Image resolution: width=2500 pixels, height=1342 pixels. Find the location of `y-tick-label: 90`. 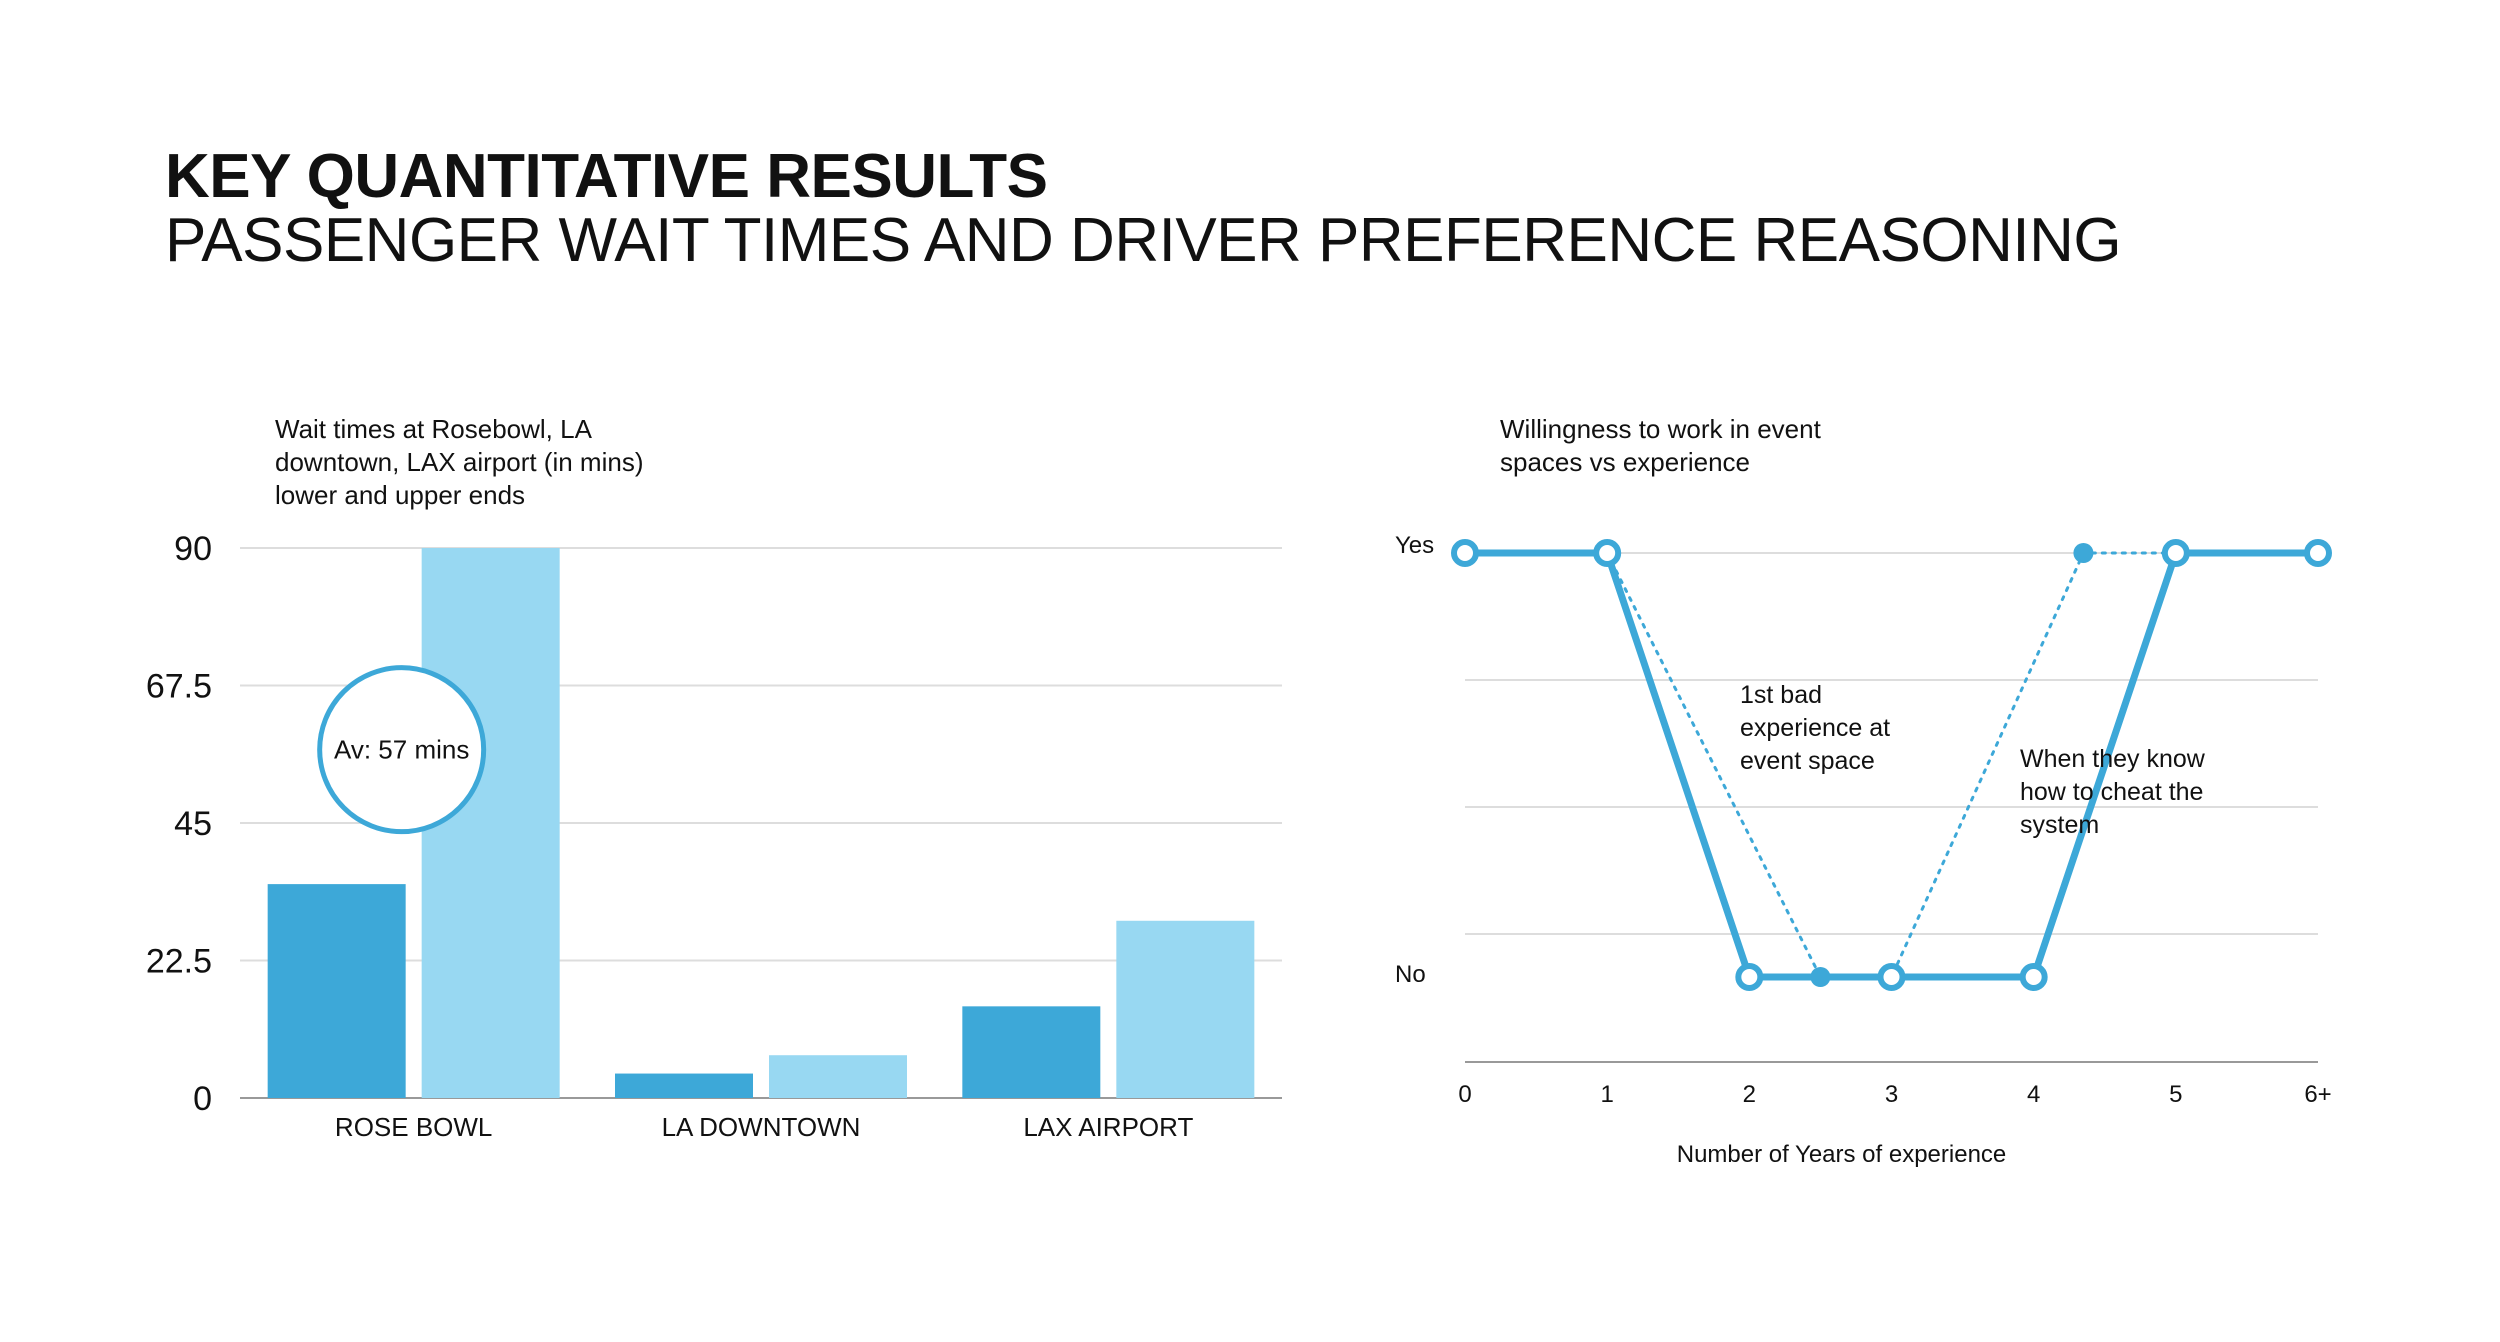

y-tick-label: 90 is located at coordinates (193, 549).